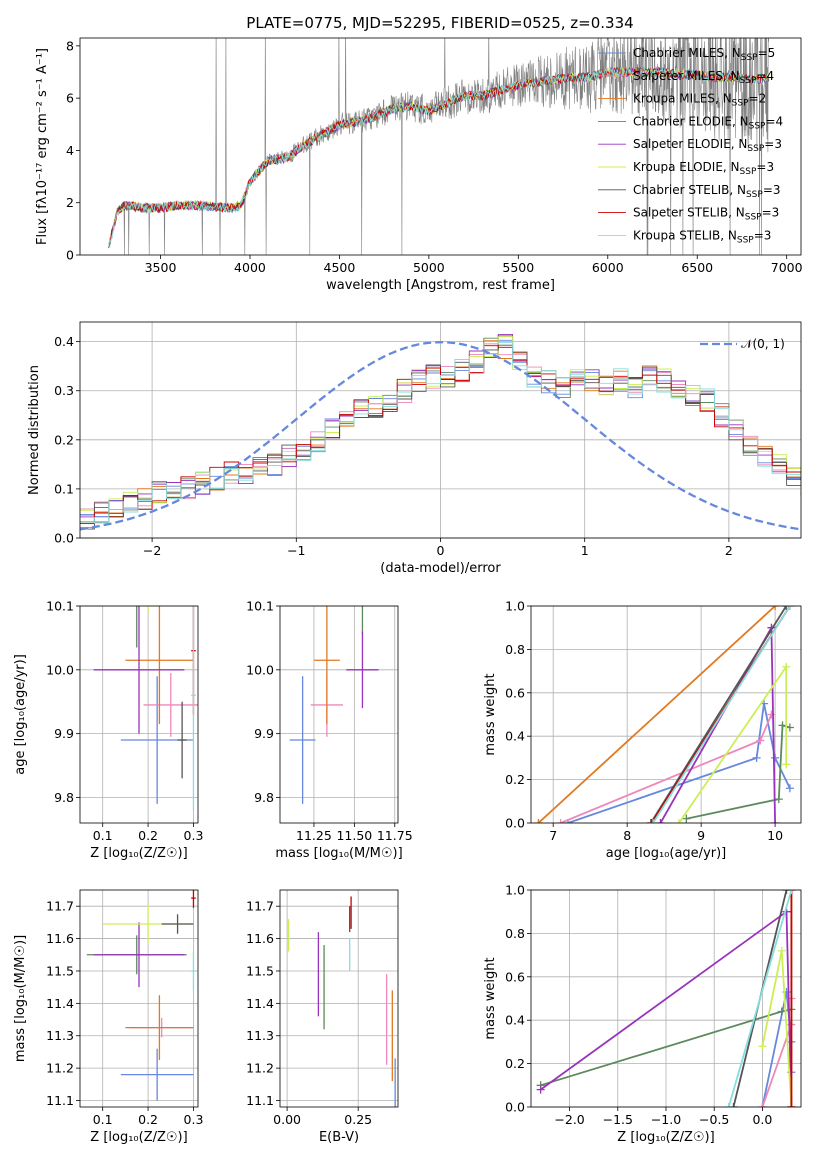  I want to click on legend-model: Salpeter ELODIE, so click(682, 144).